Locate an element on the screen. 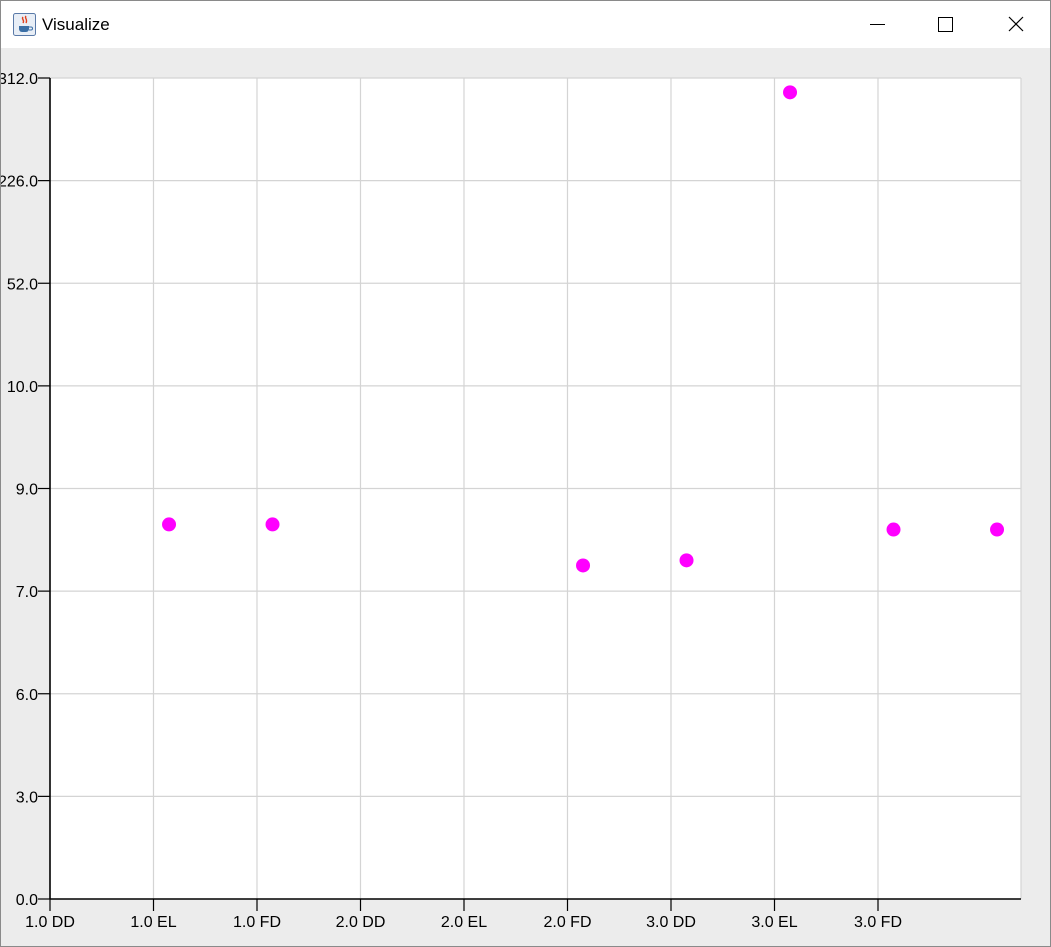  minimize-button is located at coordinates (876, 24).